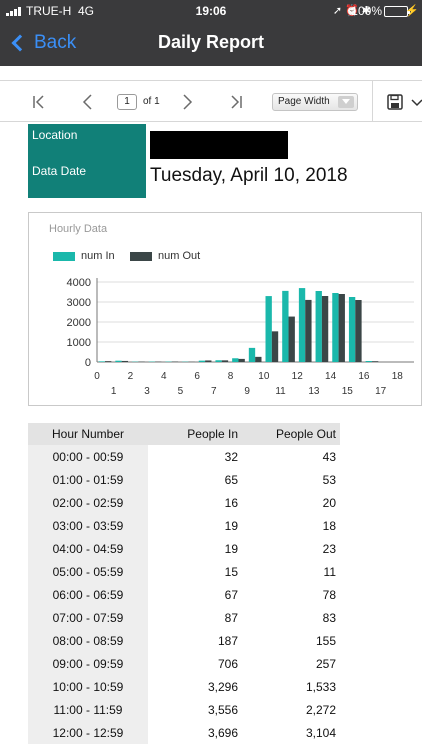 This screenshot has width=422, height=750. I want to click on cell-people-out: 155, so click(325, 640).